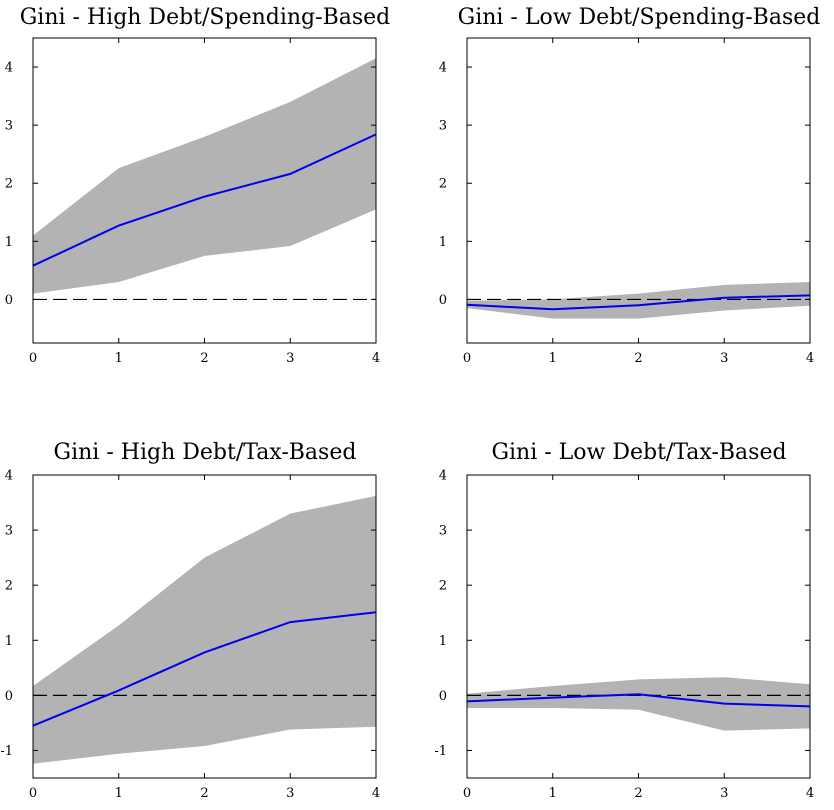 This screenshot has width=834, height=810. Describe the element at coordinates (639, 17) in the screenshot. I see `panel-title: Gini - Low Debt/Spending-Based` at that location.